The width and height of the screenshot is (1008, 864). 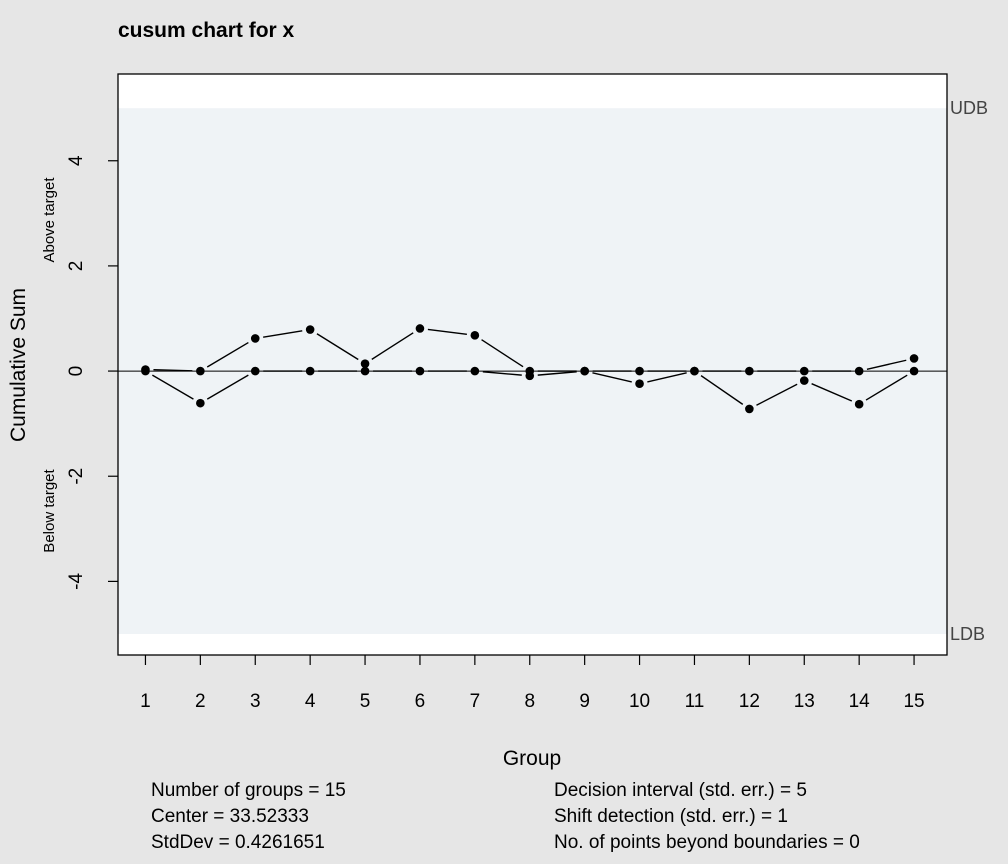 What do you see at coordinates (248, 790) in the screenshot?
I see `stat-groups: Number of groups = 15` at bounding box center [248, 790].